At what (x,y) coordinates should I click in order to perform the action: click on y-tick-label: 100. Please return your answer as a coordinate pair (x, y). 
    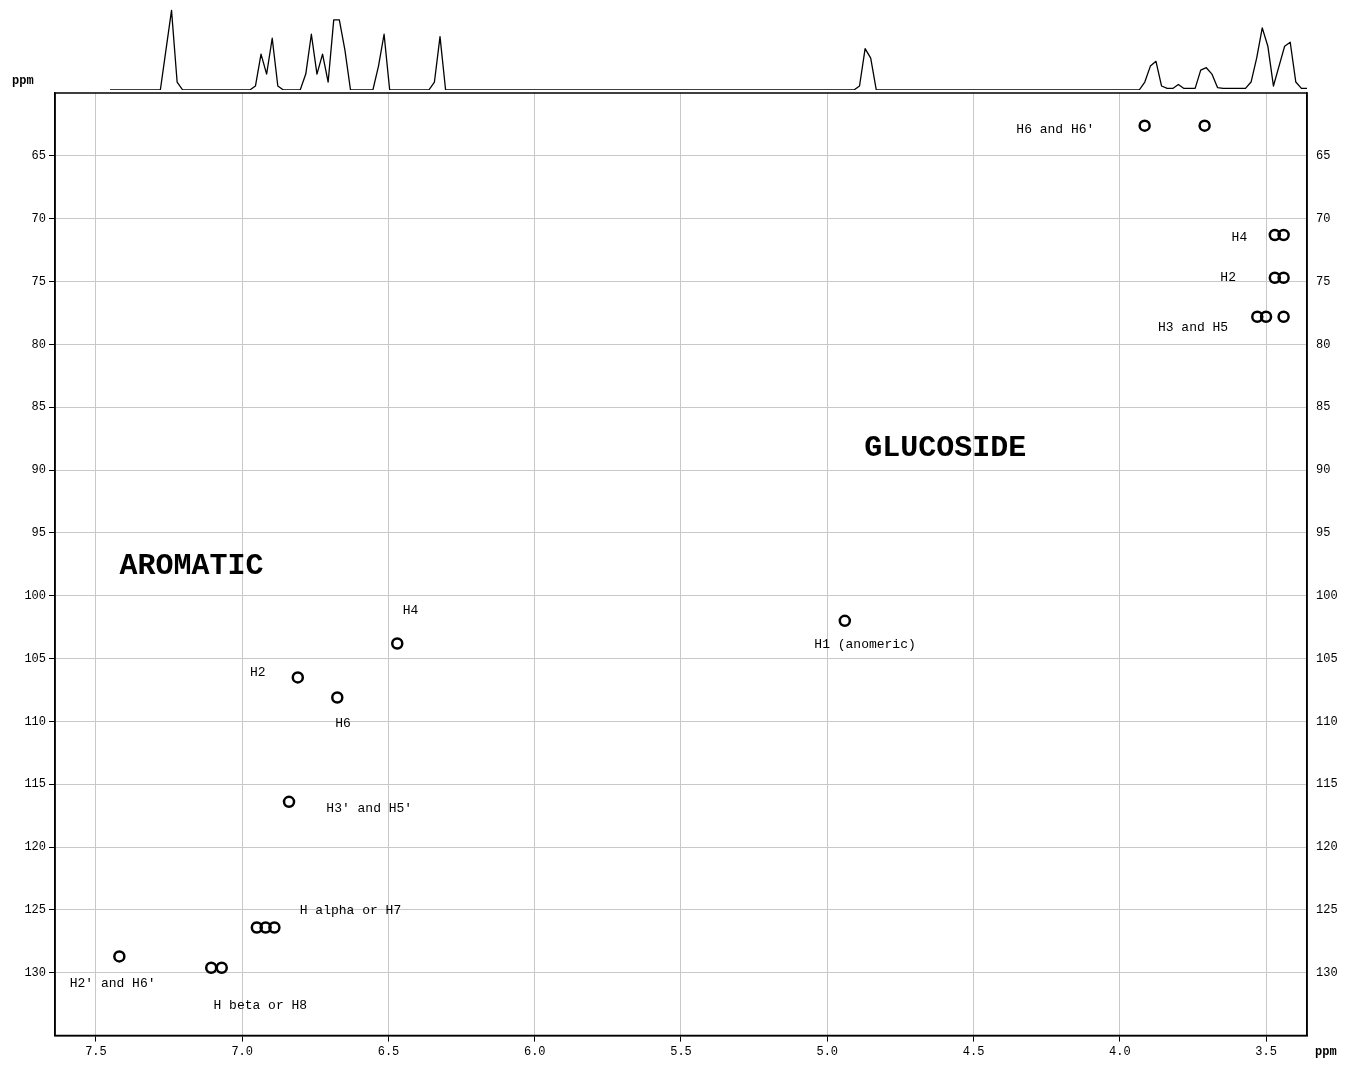
    Looking at the image, I should click on (35, 595).